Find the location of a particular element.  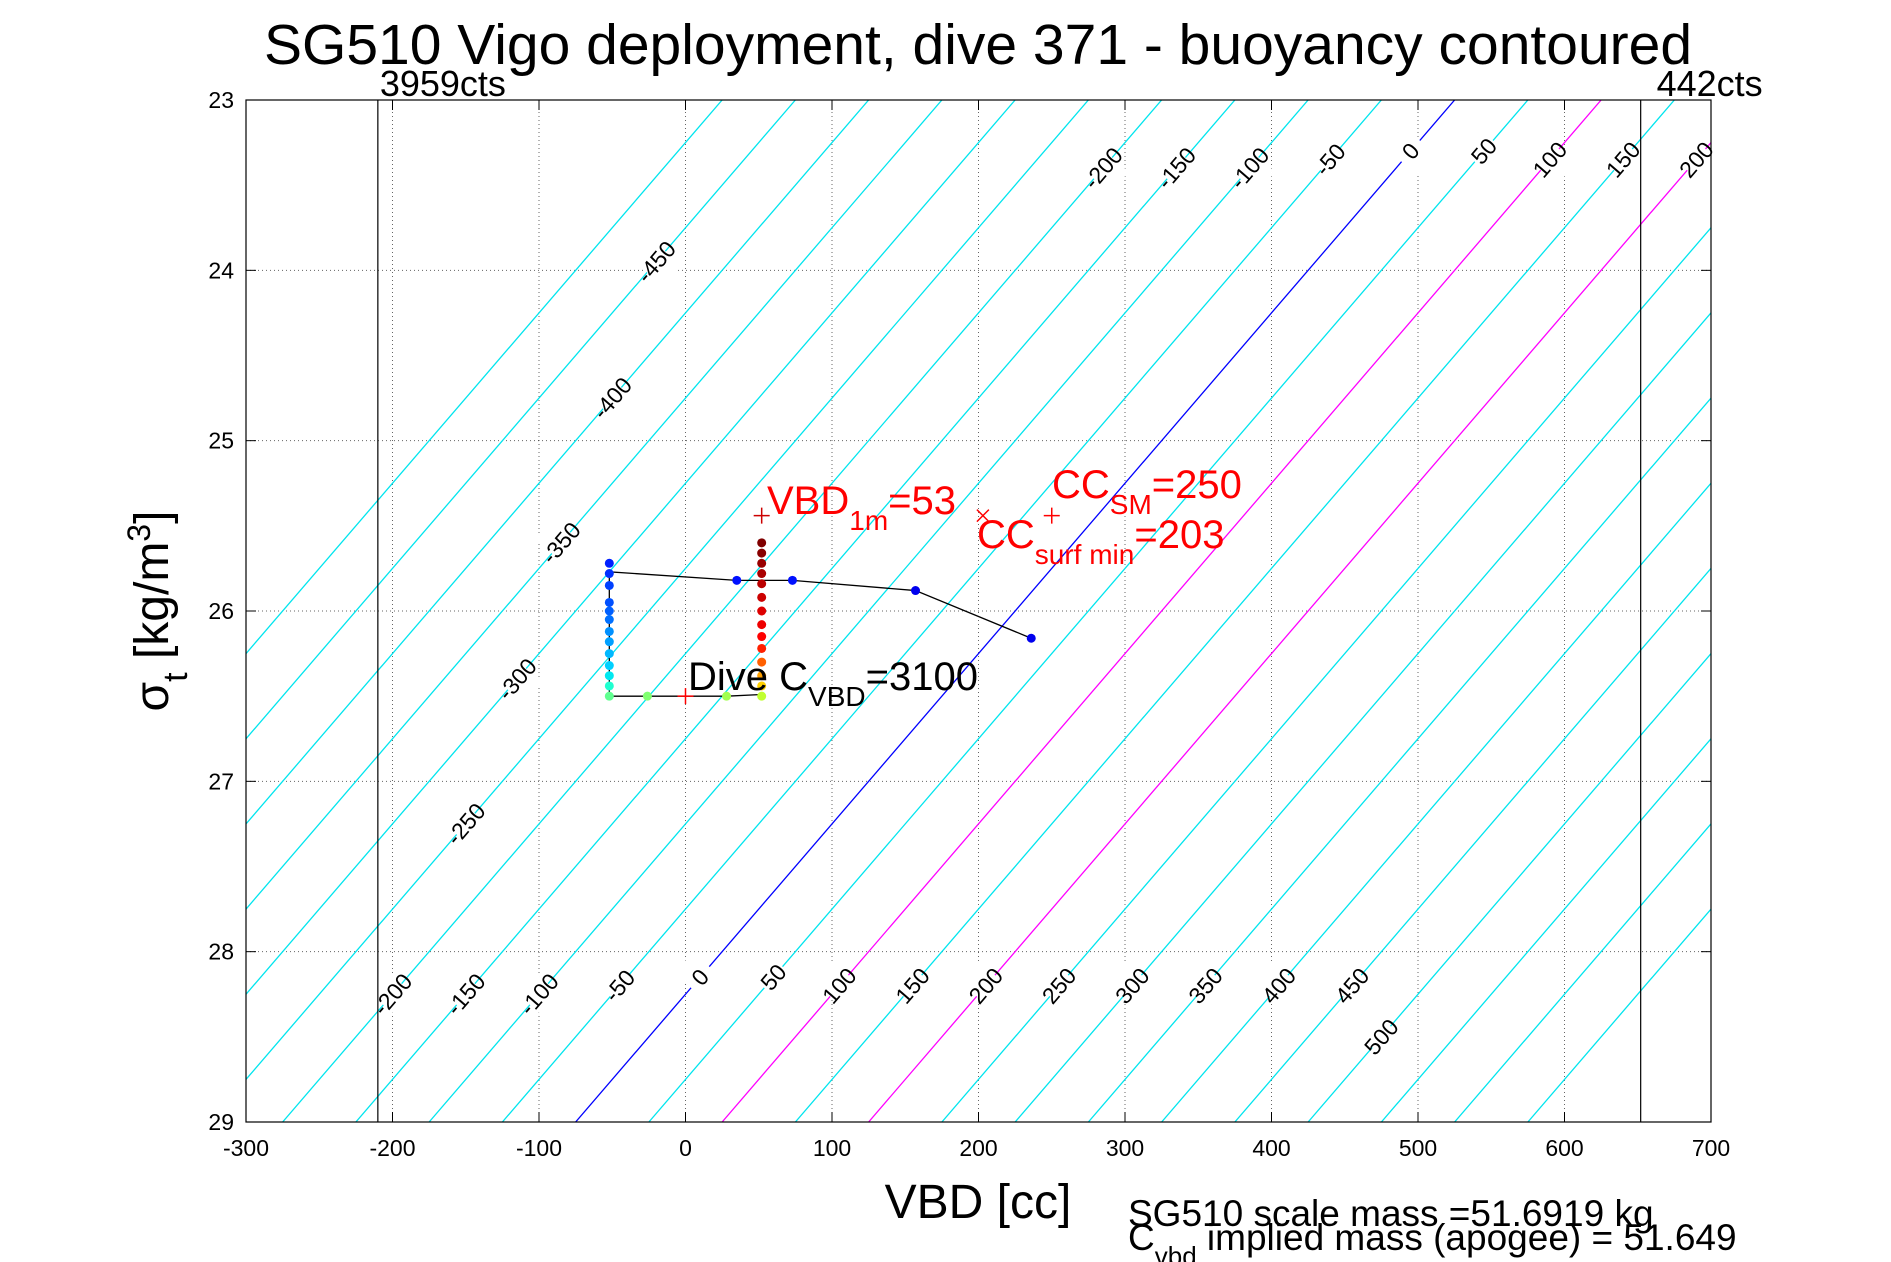

limit-line-label: 3959cts is located at coordinates (443, 83).